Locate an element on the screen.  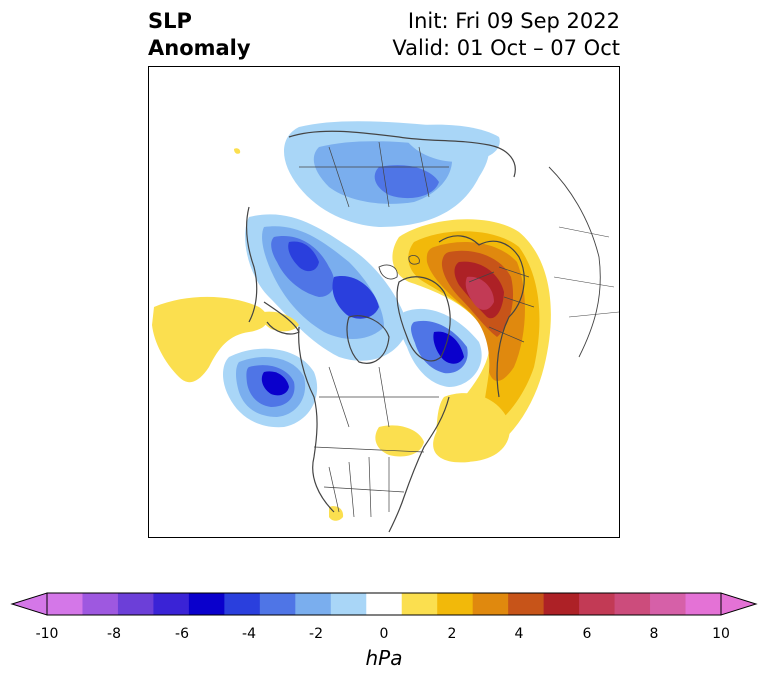
colorbar-under-arrow is located at coordinates (29, 604).